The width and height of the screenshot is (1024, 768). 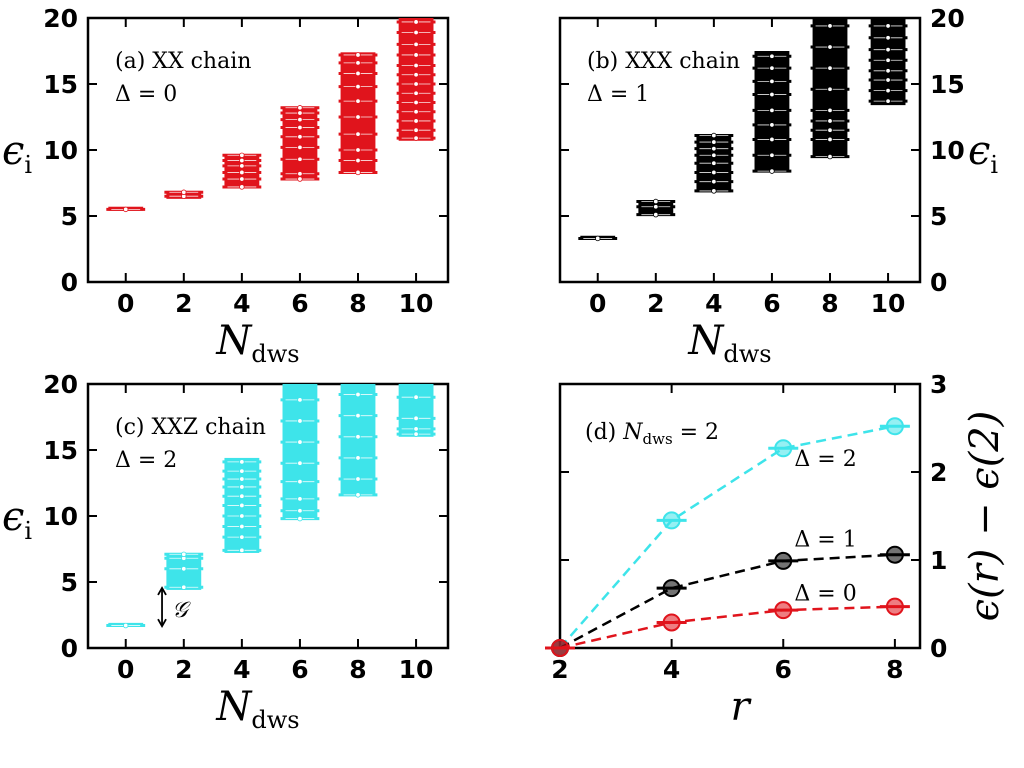 I want to click on x-tick-label: 8, so click(x=894, y=669).